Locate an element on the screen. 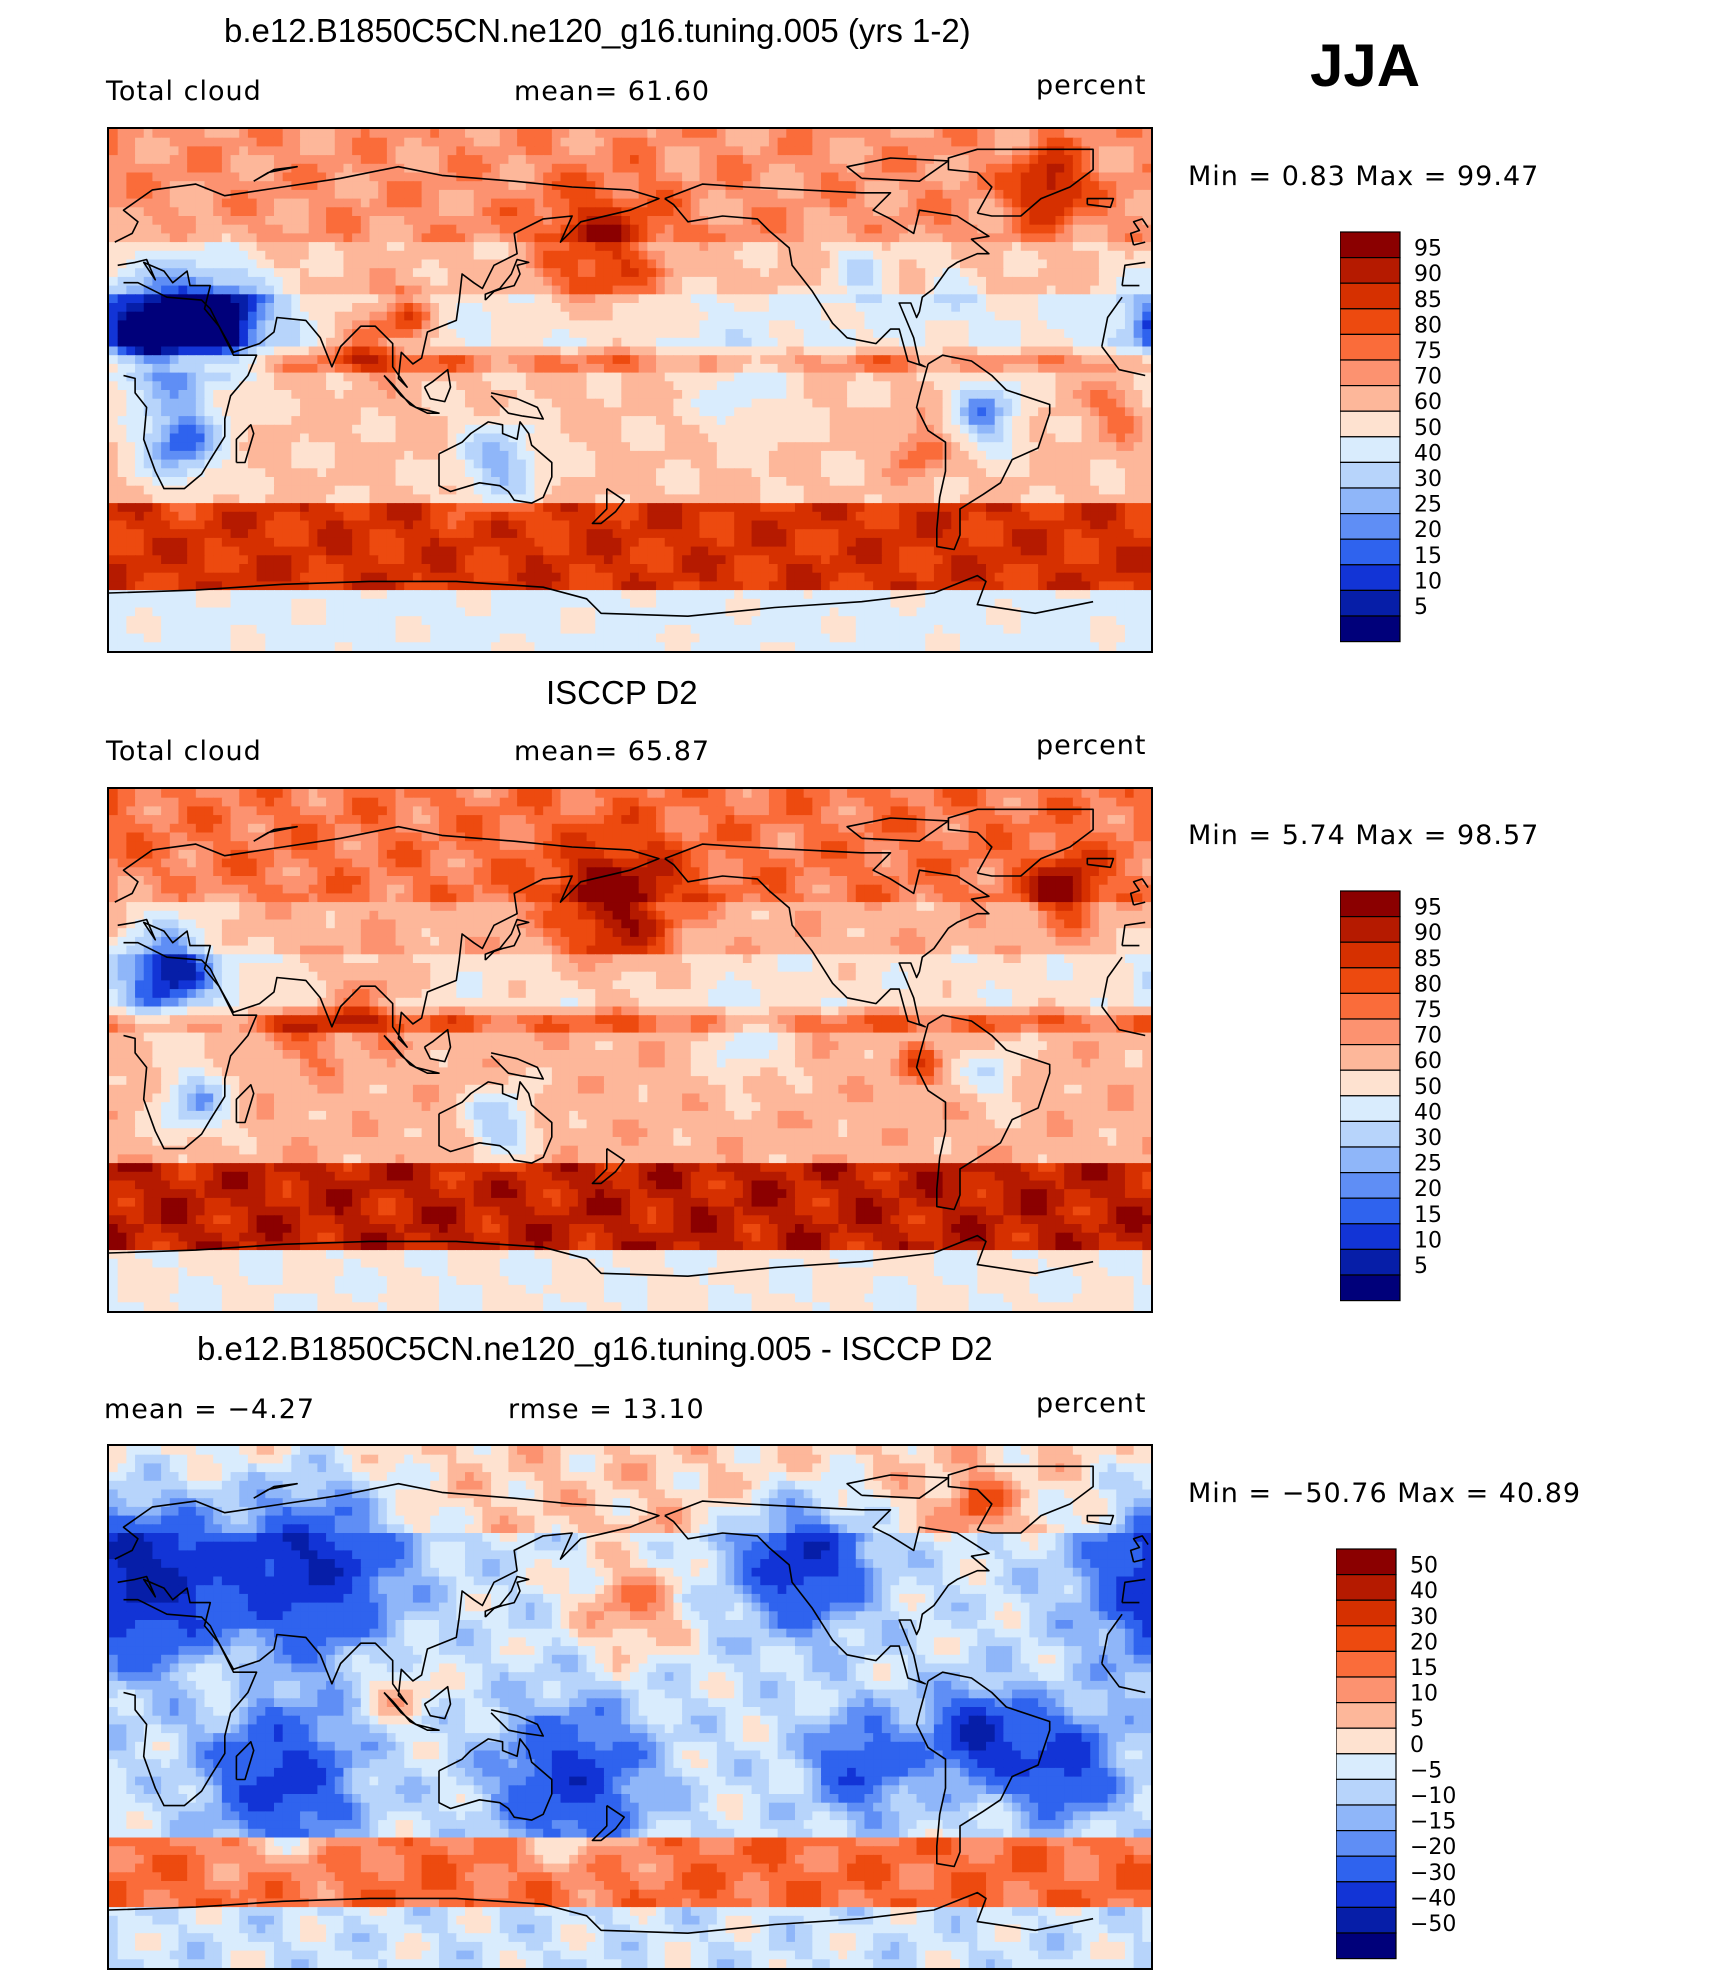 The width and height of the screenshot is (1710, 1972). colorbar-tick-label: 5 is located at coordinates (1421, 607).